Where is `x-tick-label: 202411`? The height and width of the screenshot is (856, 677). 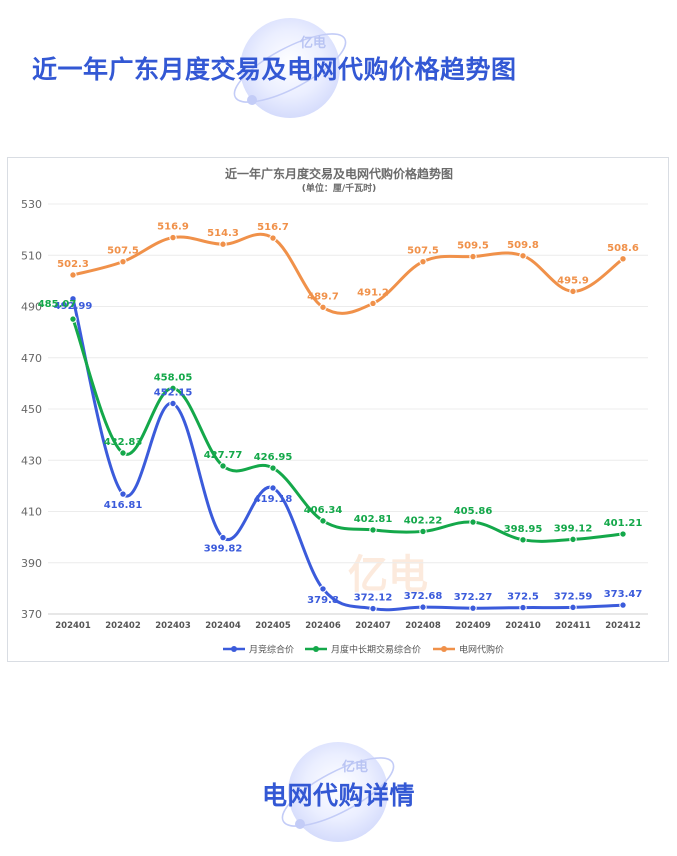
x-tick-label: 202411 is located at coordinates (573, 626).